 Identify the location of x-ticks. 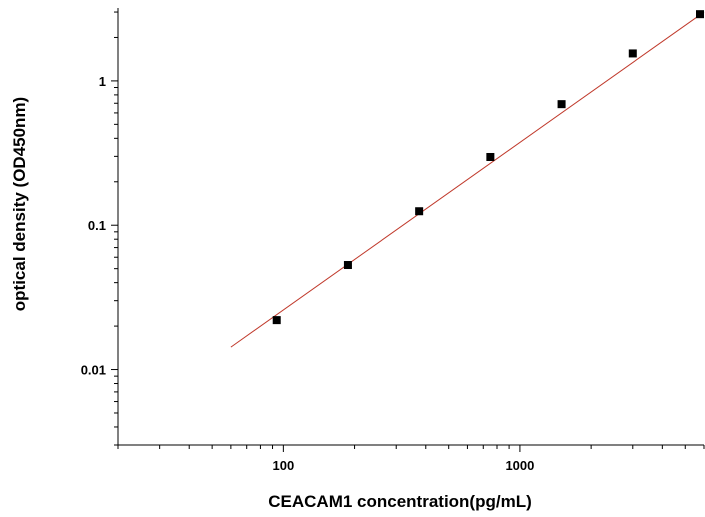
(411, 448).